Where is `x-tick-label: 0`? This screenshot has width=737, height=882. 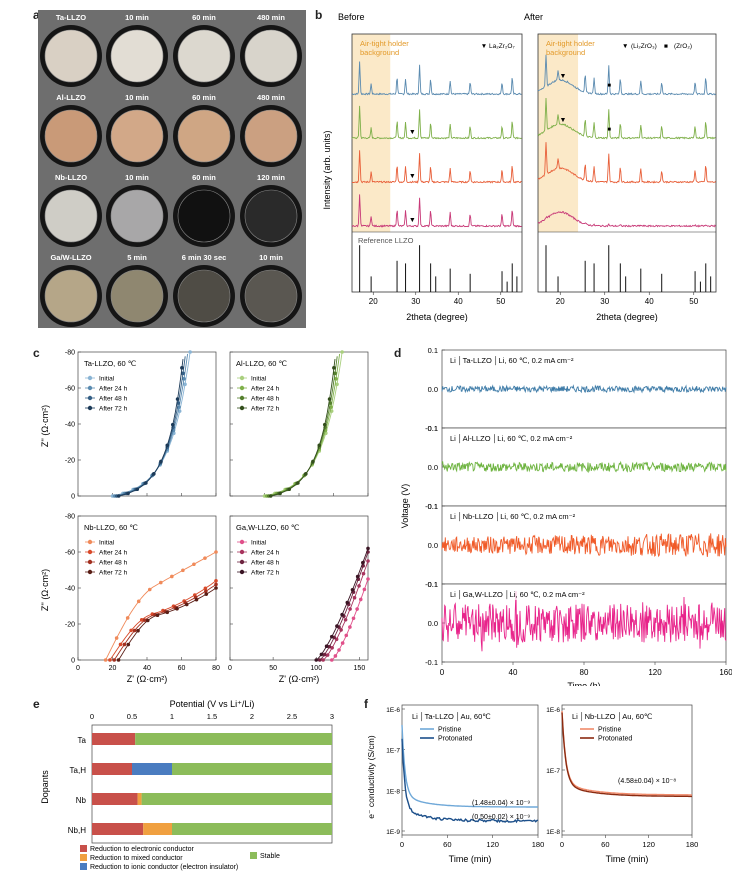
x-tick-label: 0 is located at coordinates (230, 668).